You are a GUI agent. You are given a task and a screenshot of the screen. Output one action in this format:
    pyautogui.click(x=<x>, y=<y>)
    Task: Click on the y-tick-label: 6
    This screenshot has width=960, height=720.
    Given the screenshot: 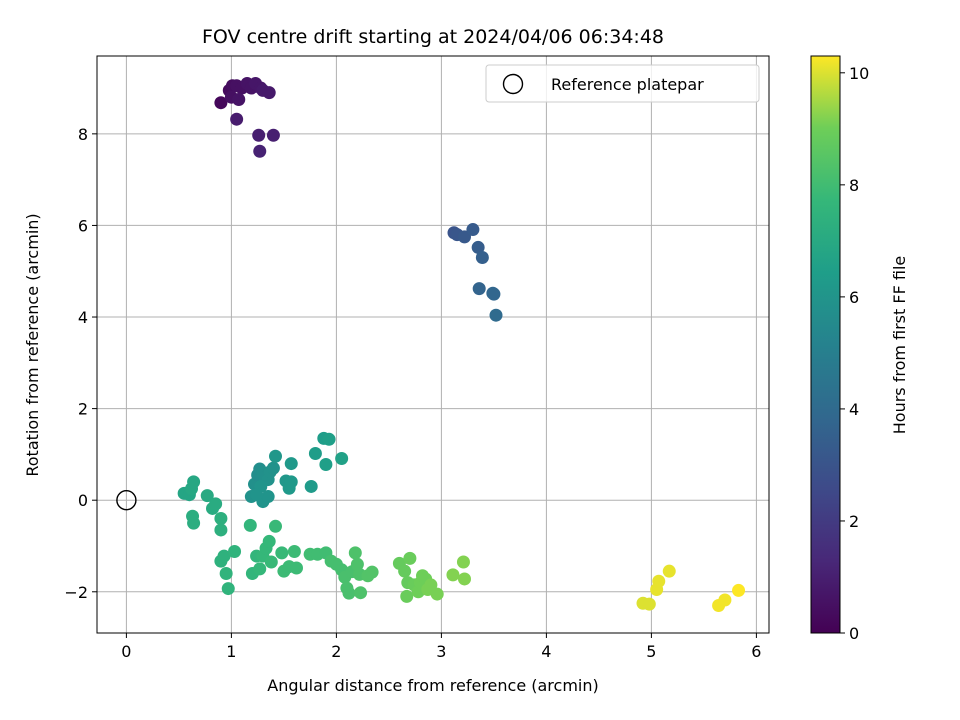 What is the action you would take?
    pyautogui.click(x=83, y=225)
    